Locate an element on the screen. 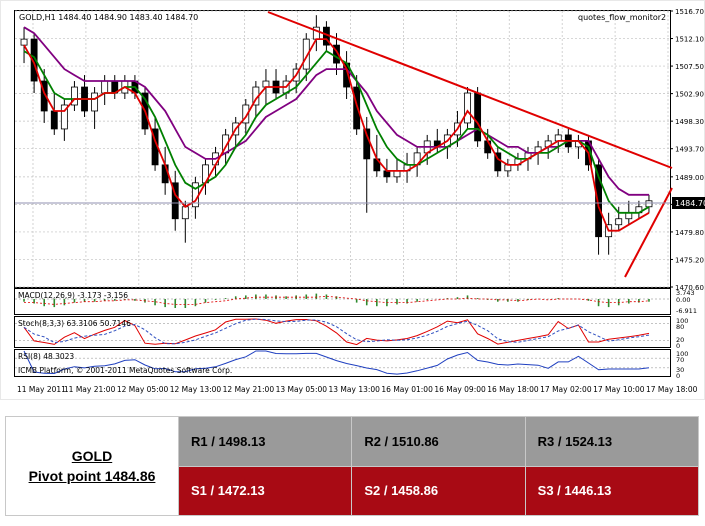 The height and width of the screenshot is (526, 705). time-tick-label: 12 May 21:00 is located at coordinates (249, 389).